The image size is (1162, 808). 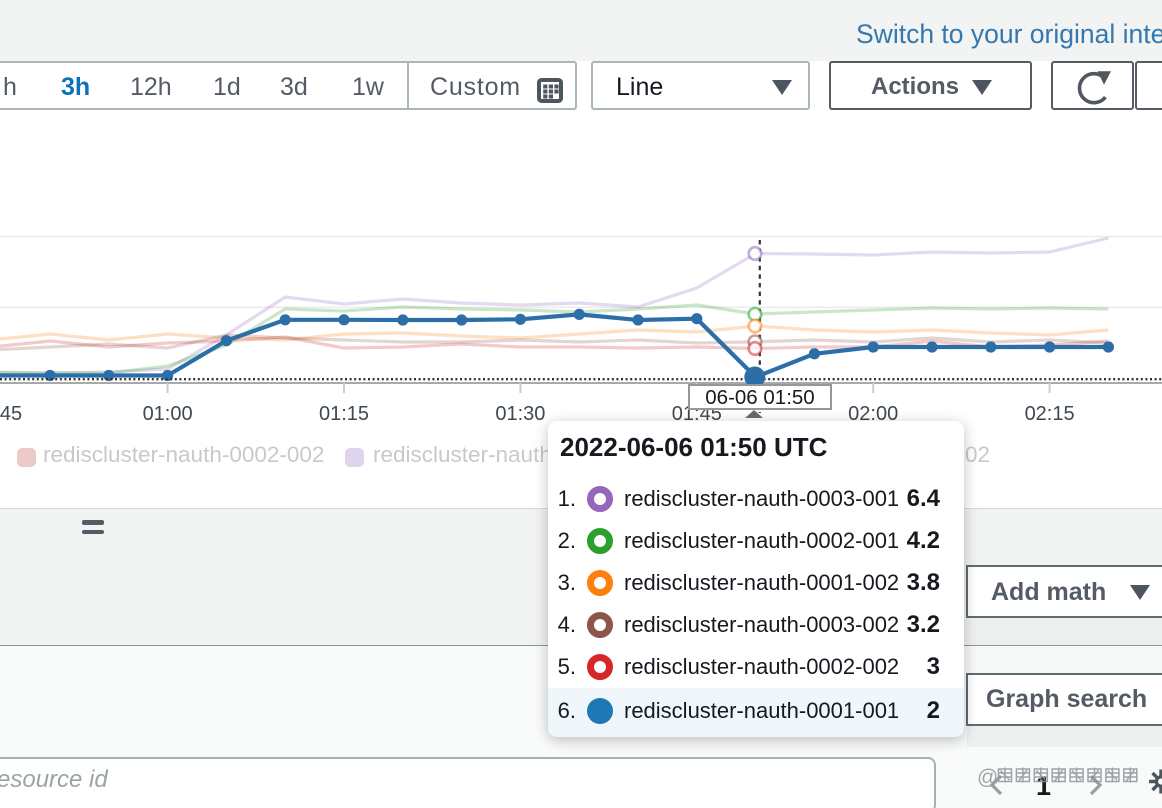 I want to click on svg-text: 01:00, so click(x=168, y=414).